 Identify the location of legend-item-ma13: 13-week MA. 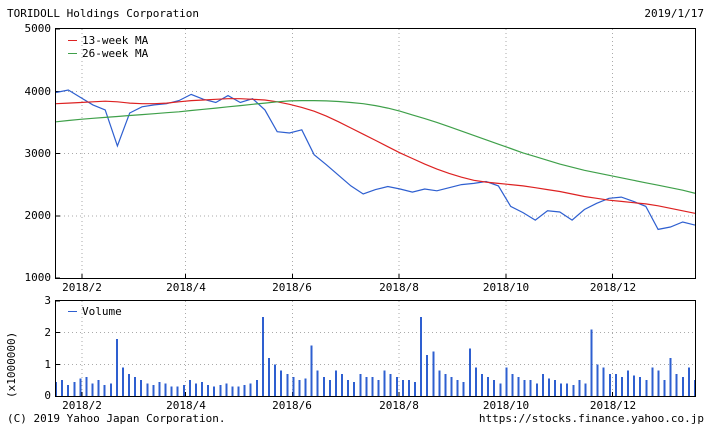
(108, 40).